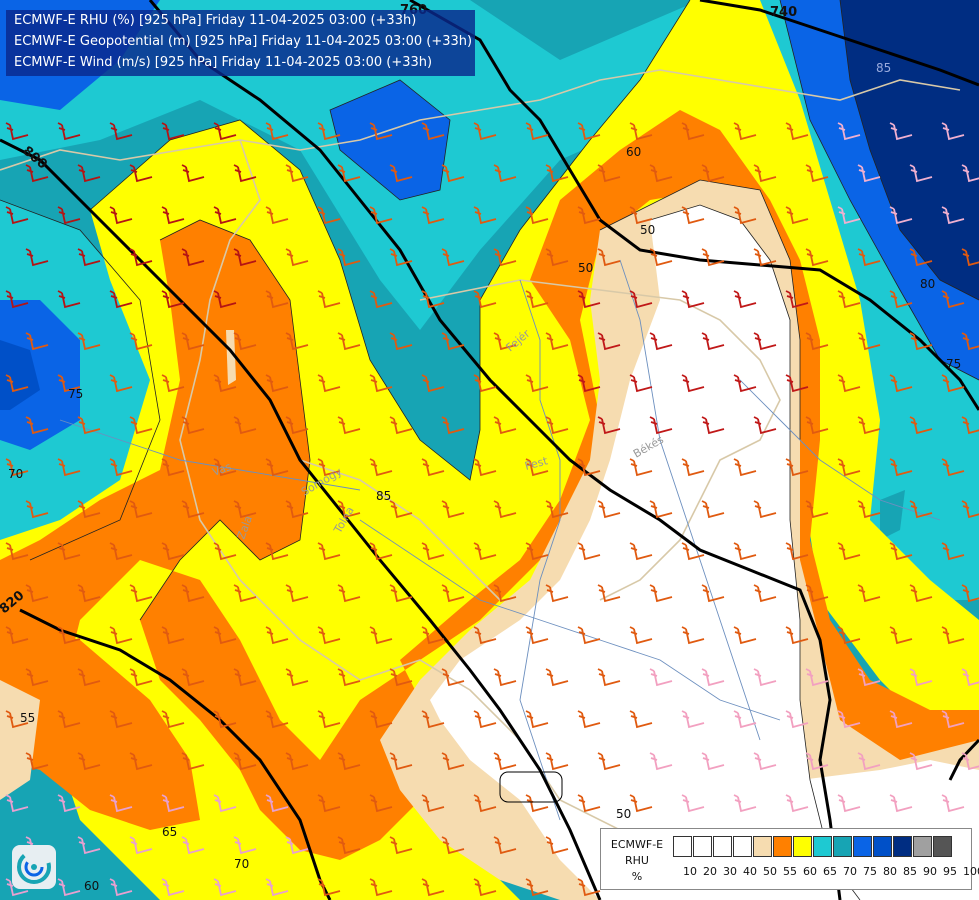  What do you see at coordinates (830, 871) in the screenshot?
I see `legend-tick-label: 65` at bounding box center [830, 871].